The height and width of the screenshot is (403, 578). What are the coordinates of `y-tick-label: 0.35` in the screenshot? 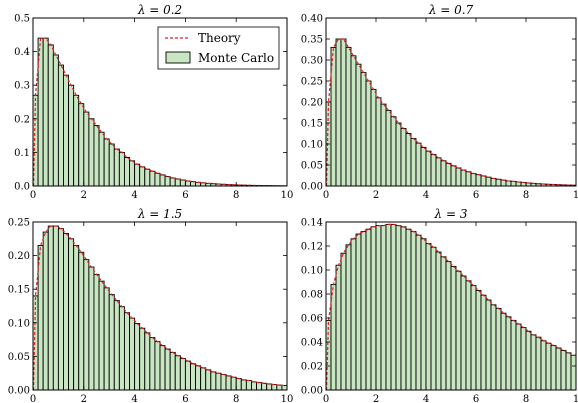 It's located at (312, 40).